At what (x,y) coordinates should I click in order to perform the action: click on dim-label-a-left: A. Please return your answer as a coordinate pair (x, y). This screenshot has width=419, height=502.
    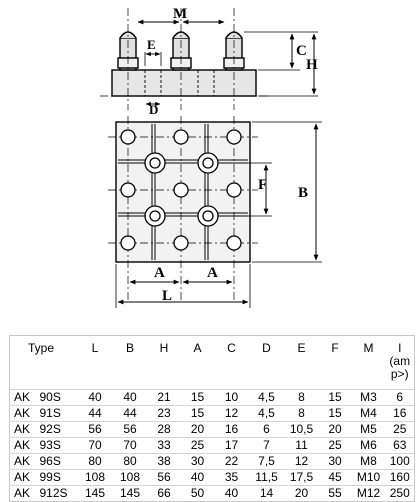
    Looking at the image, I should click on (159, 273).